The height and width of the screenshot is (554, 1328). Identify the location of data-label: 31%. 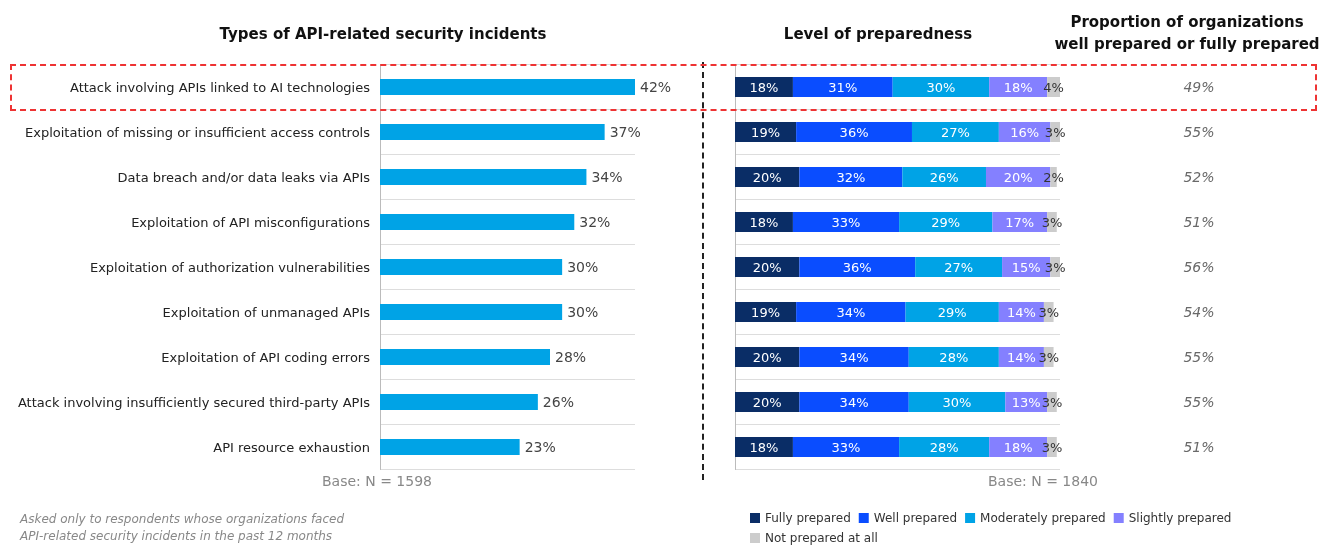
(843, 87).